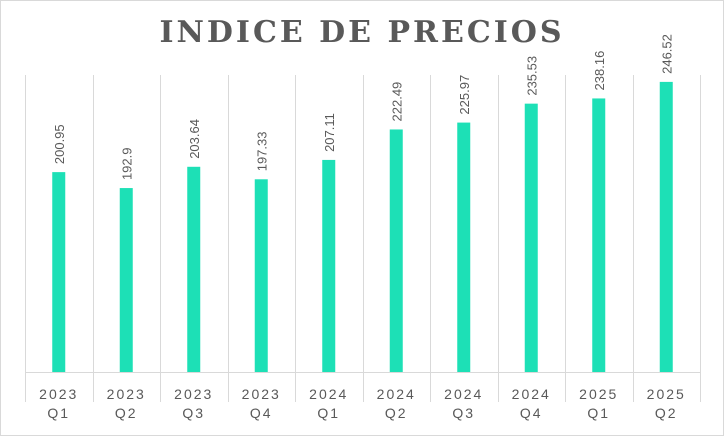 The height and width of the screenshot is (436, 724). What do you see at coordinates (598, 394) in the screenshot?
I see `x-tick-label-year-8: 2025` at bounding box center [598, 394].